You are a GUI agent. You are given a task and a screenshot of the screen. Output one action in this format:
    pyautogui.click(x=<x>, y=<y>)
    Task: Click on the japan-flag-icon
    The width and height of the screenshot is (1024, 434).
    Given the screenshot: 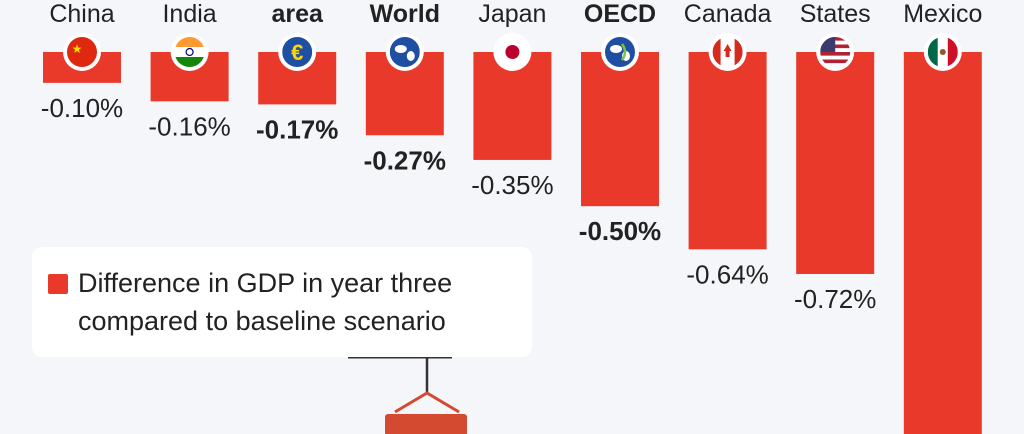 What is the action you would take?
    pyautogui.click(x=512, y=52)
    